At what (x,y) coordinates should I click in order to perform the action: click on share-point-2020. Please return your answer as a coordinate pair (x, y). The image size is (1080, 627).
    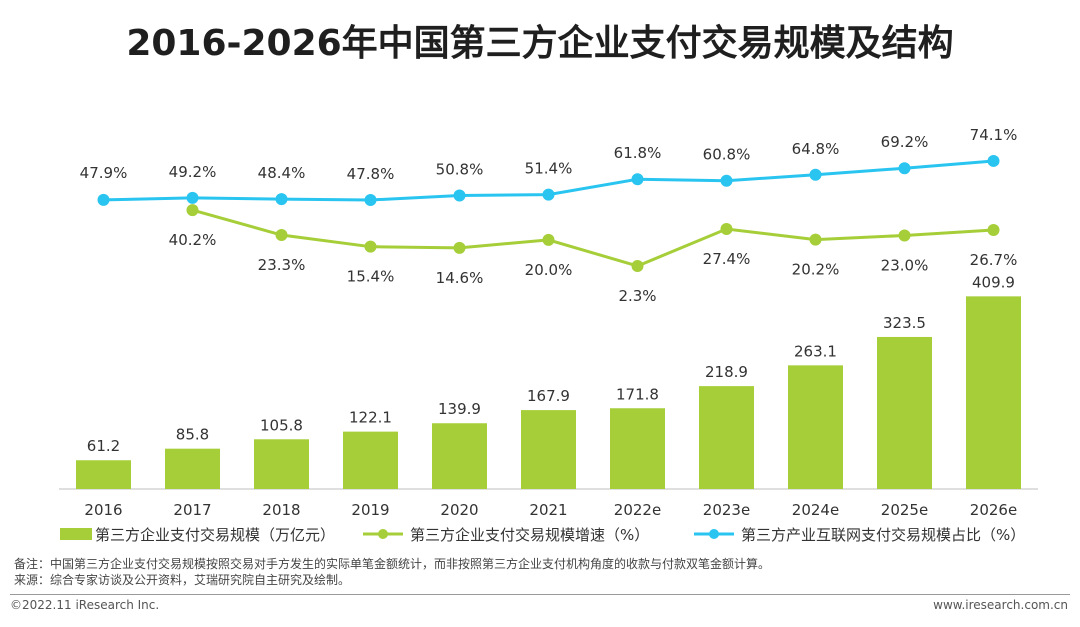
    Looking at the image, I should click on (459, 195).